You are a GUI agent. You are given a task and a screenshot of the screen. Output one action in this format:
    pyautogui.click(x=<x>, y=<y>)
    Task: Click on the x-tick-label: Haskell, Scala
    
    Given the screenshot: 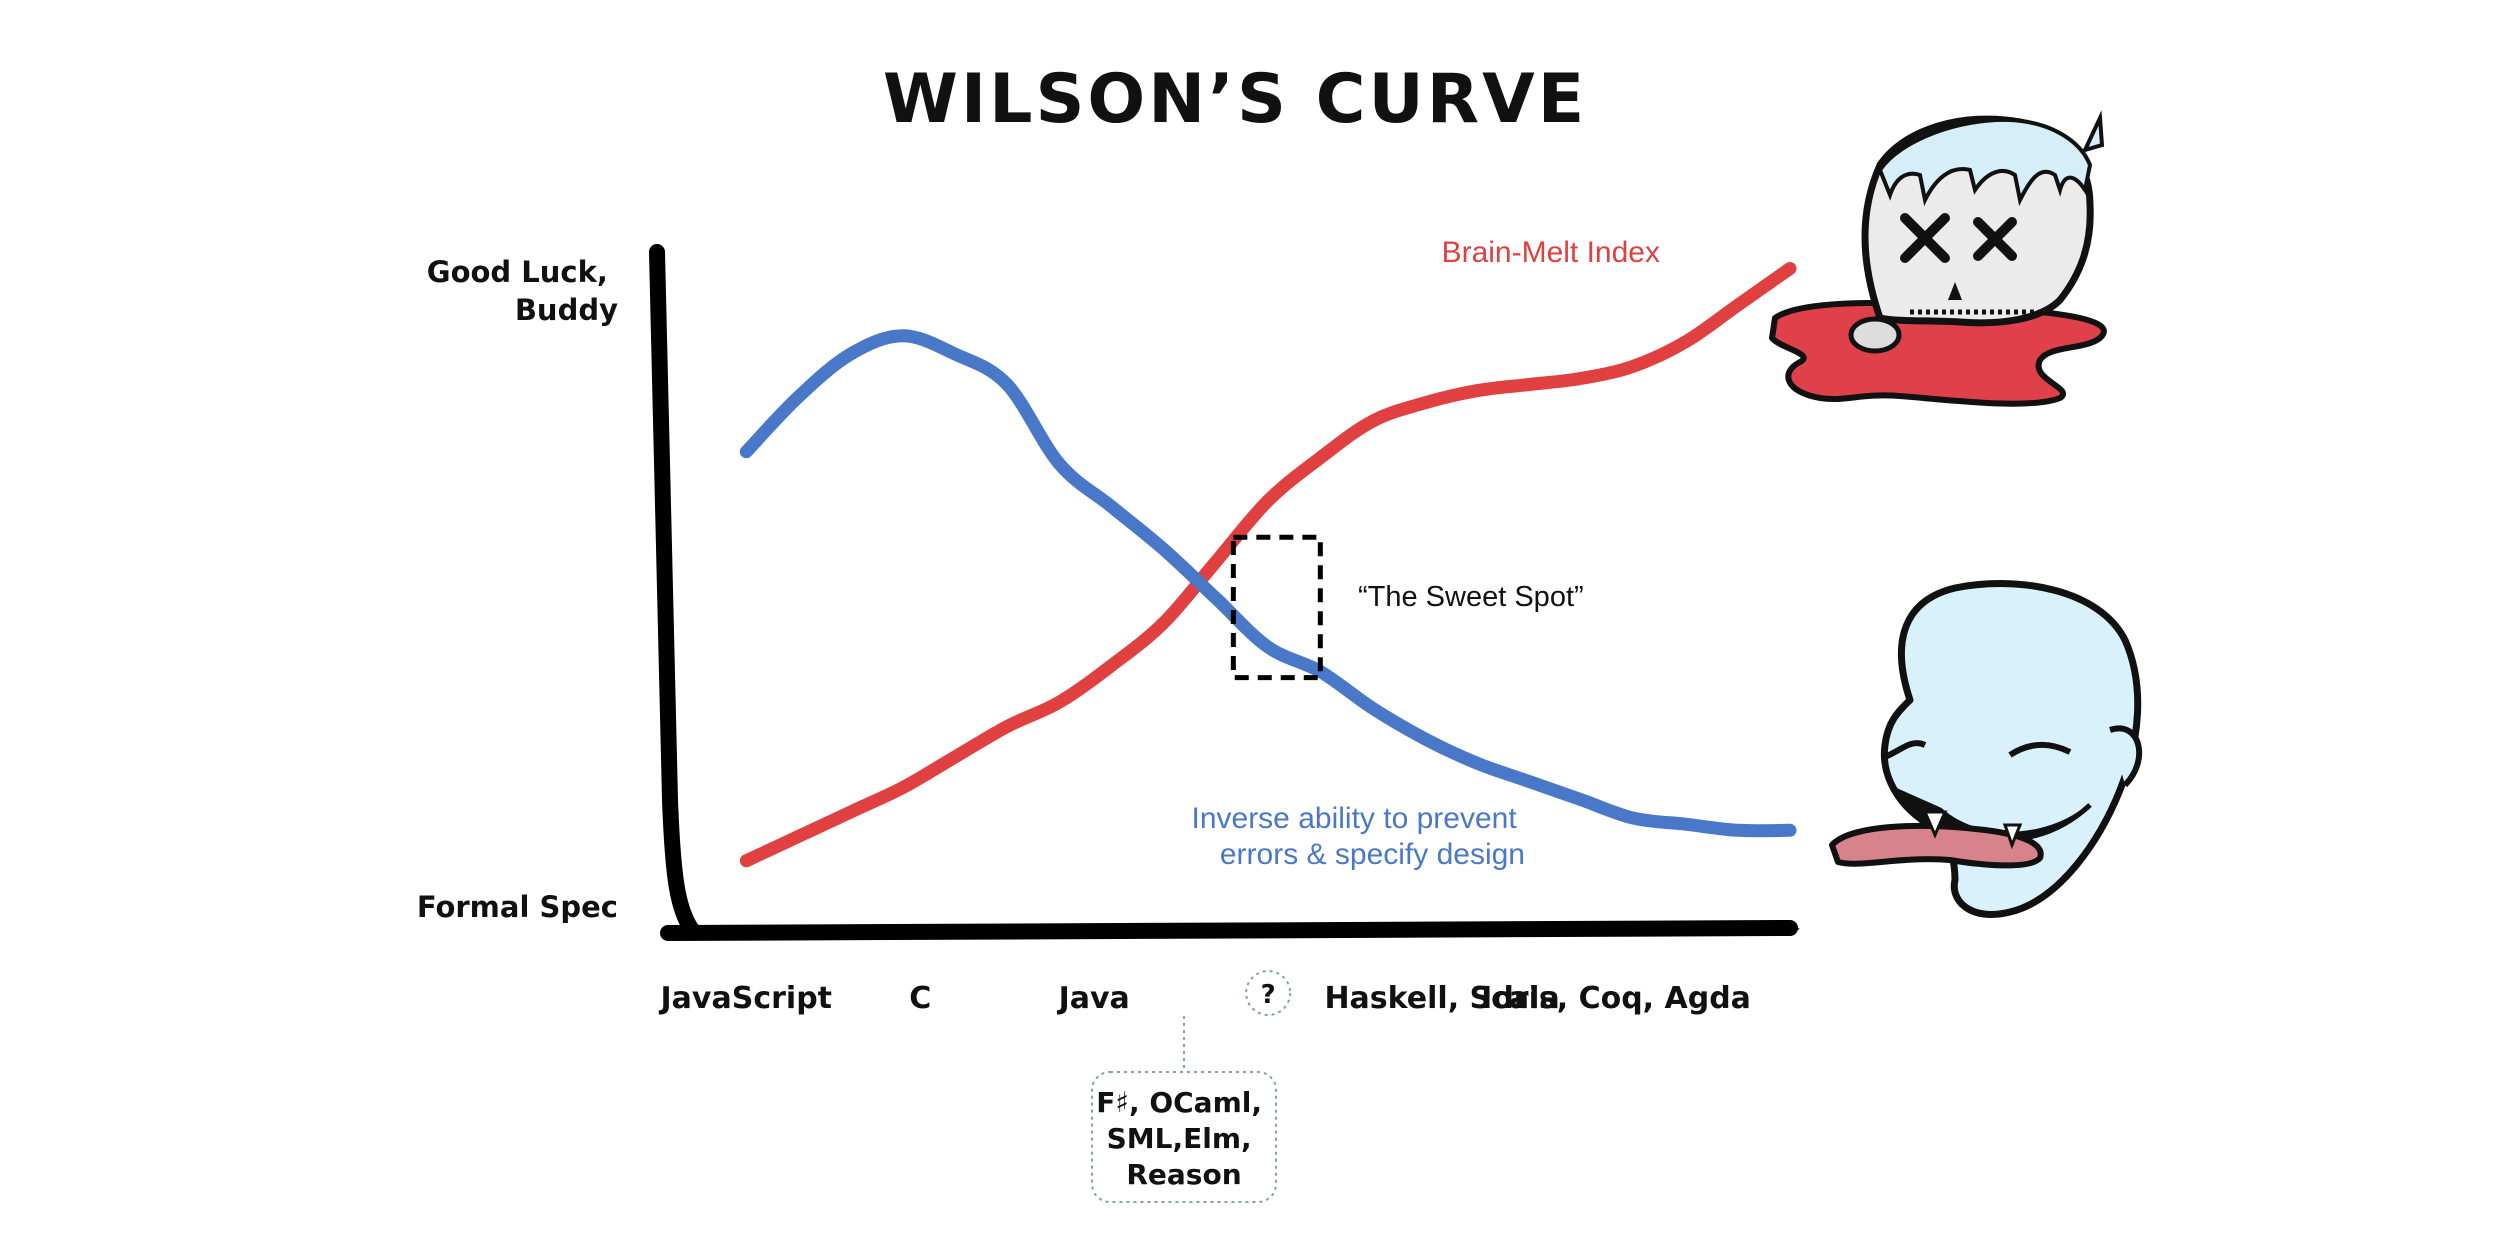 What is the action you would take?
    pyautogui.click(x=1441, y=998)
    